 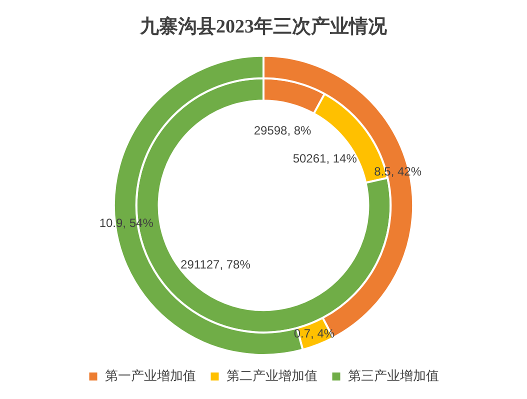 I want to click on data-label: 291127, 78%, so click(x=215, y=265).